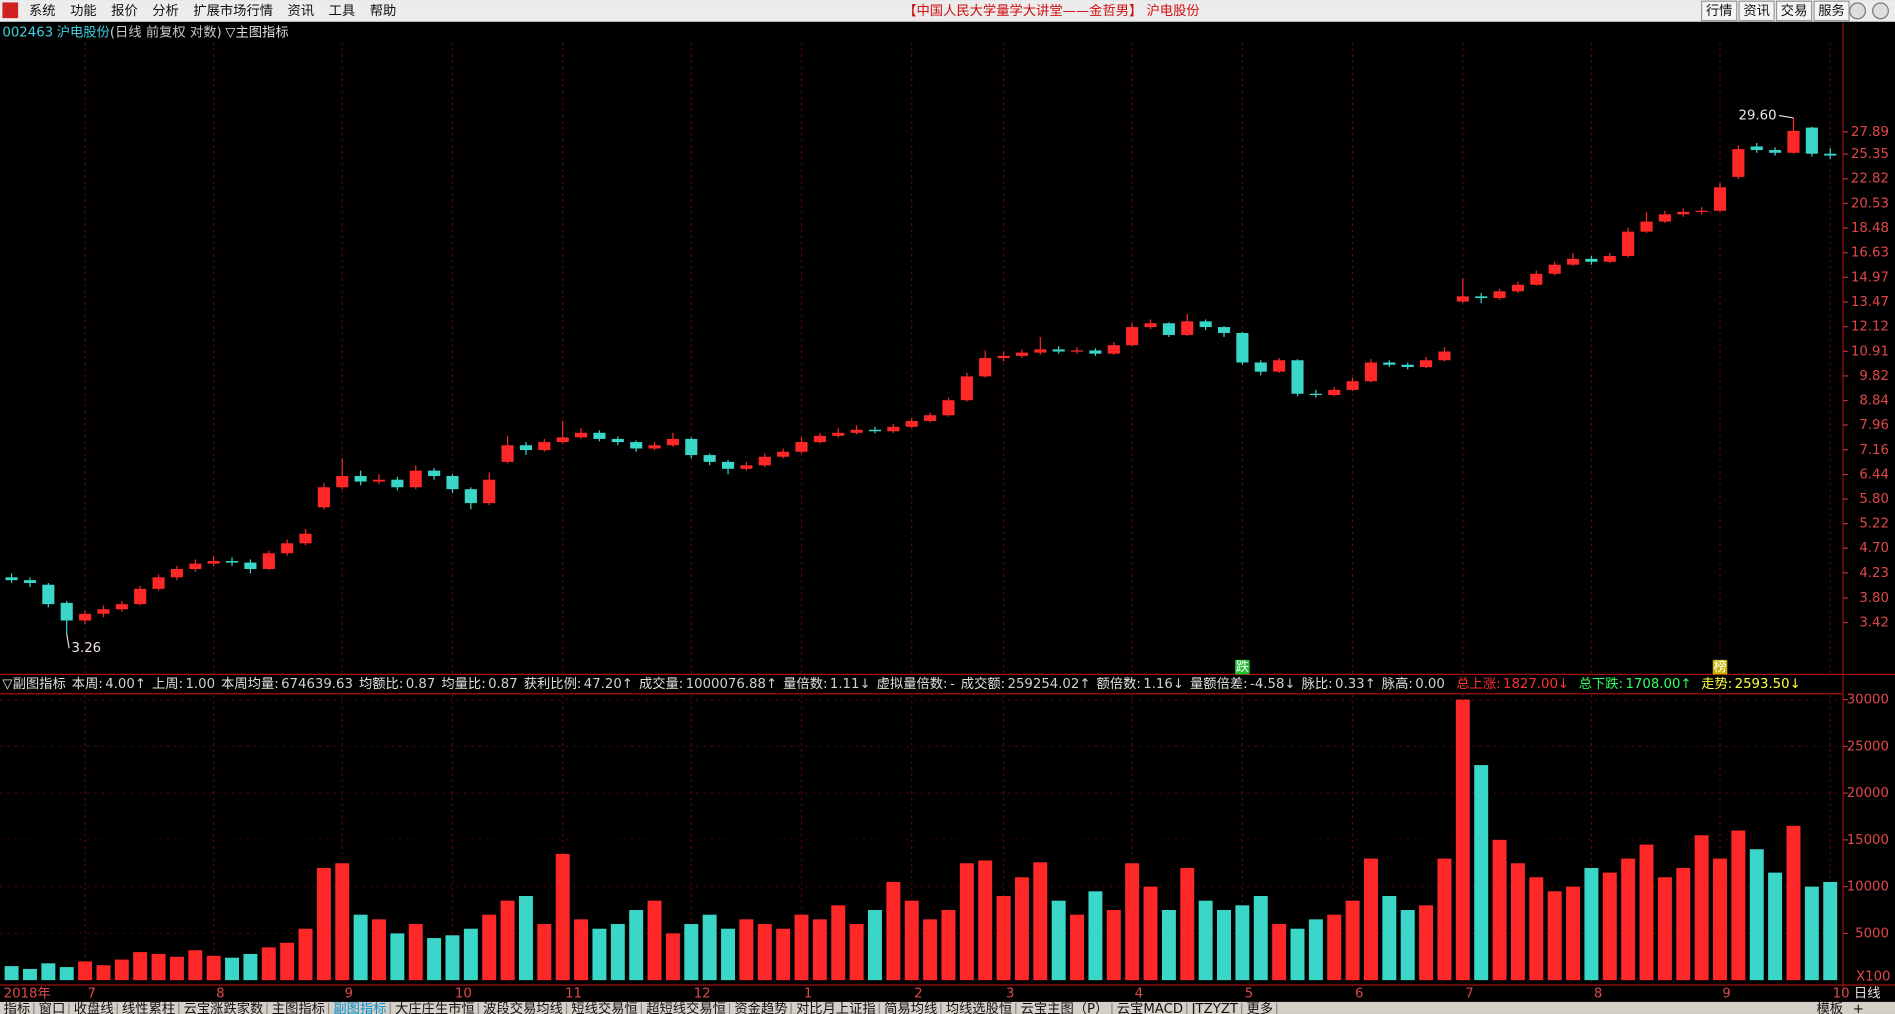 The image size is (1895, 1014). What do you see at coordinates (918, 993) in the screenshot?
I see `x-tick-label: 2` at bounding box center [918, 993].